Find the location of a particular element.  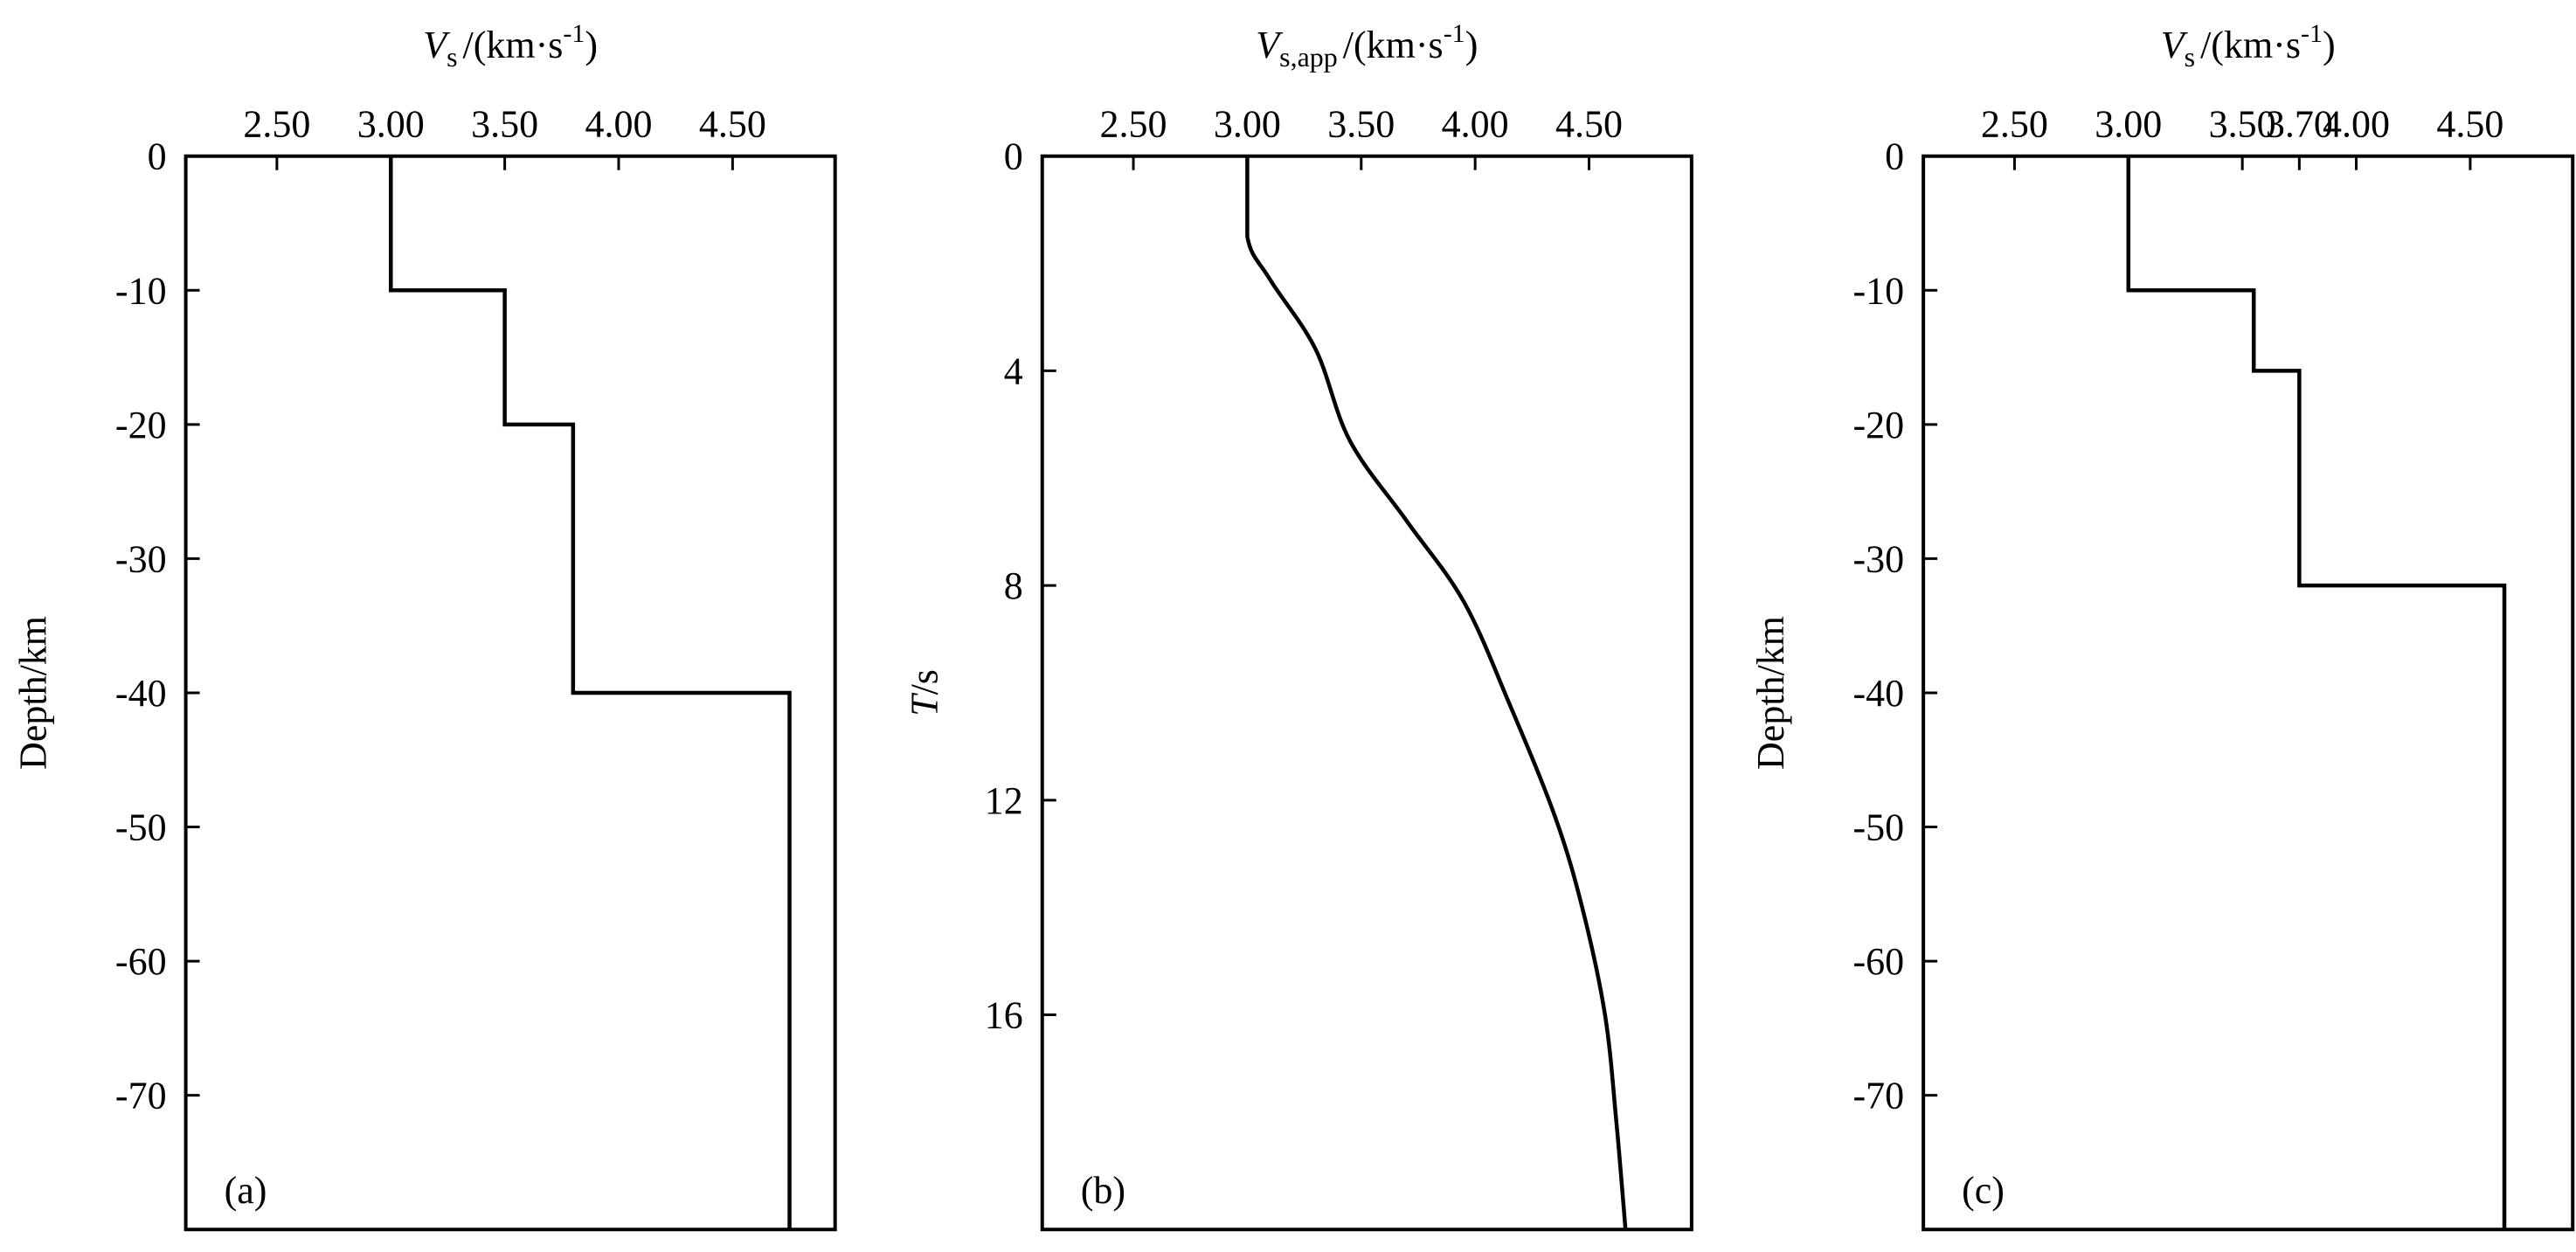

y-tick-label: 8 is located at coordinates (1013, 585).